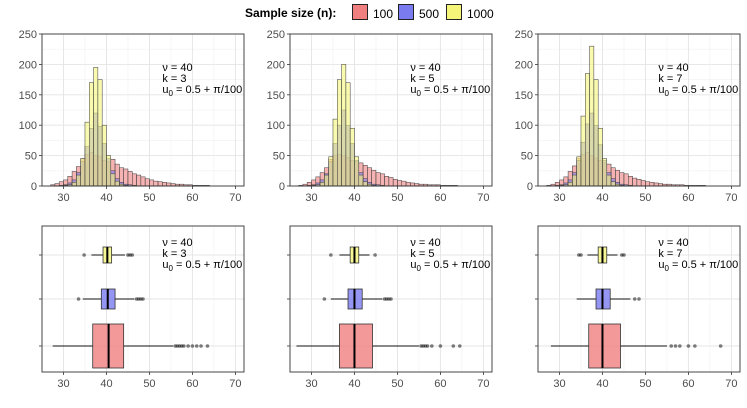 The image size is (747, 408). What do you see at coordinates (149, 384) in the screenshot?
I see `boxplot-k3-xtick-label: 50` at bounding box center [149, 384].